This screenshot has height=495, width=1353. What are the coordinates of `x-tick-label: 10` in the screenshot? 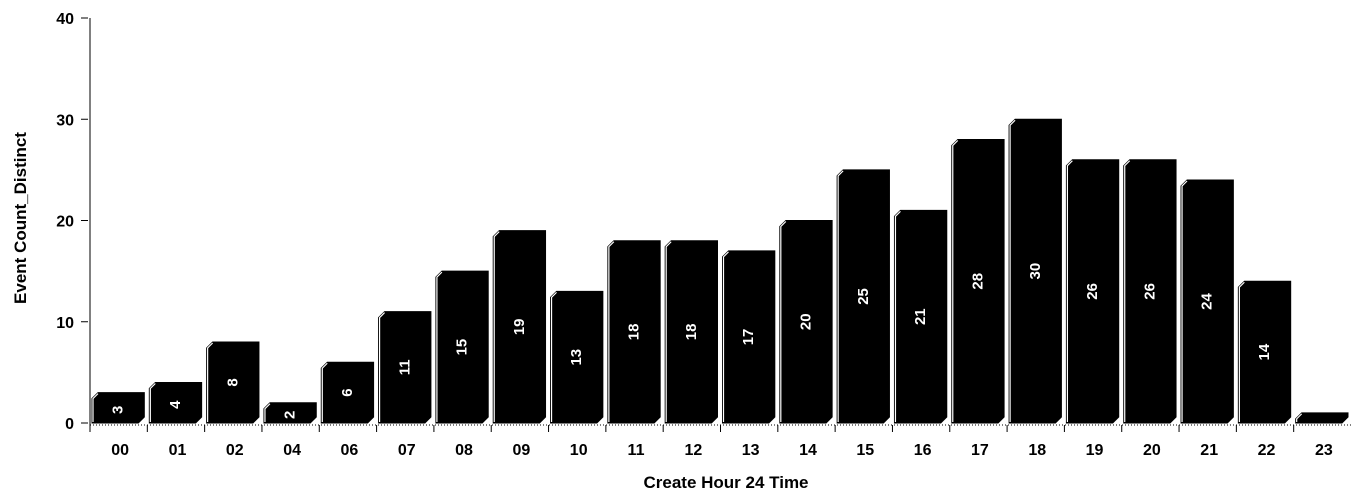 It's located at (579, 450).